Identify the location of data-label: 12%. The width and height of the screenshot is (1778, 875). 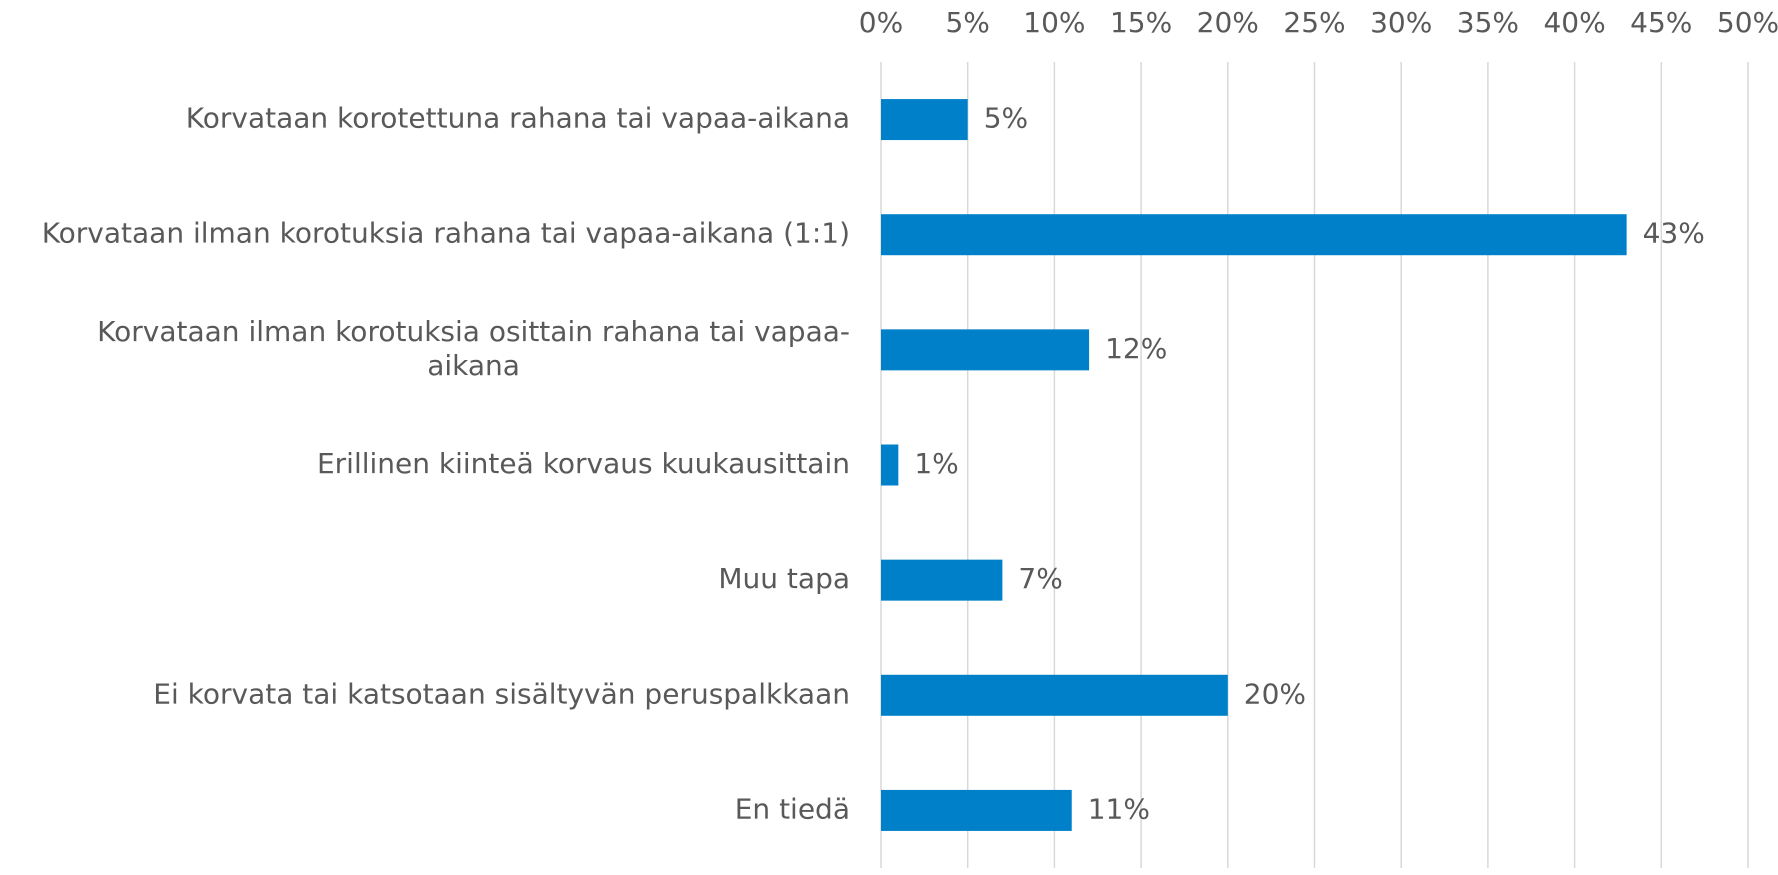
(1136, 348).